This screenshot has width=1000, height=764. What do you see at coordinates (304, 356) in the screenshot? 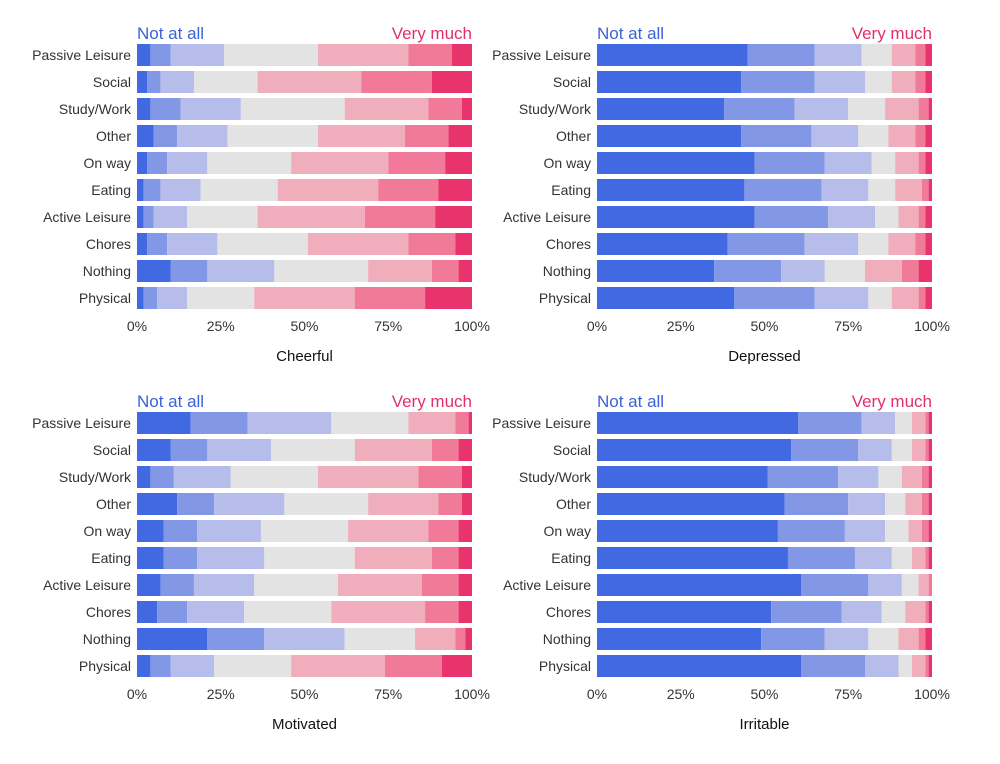
I see `x-axis-title: Cheerful` at bounding box center [304, 356].